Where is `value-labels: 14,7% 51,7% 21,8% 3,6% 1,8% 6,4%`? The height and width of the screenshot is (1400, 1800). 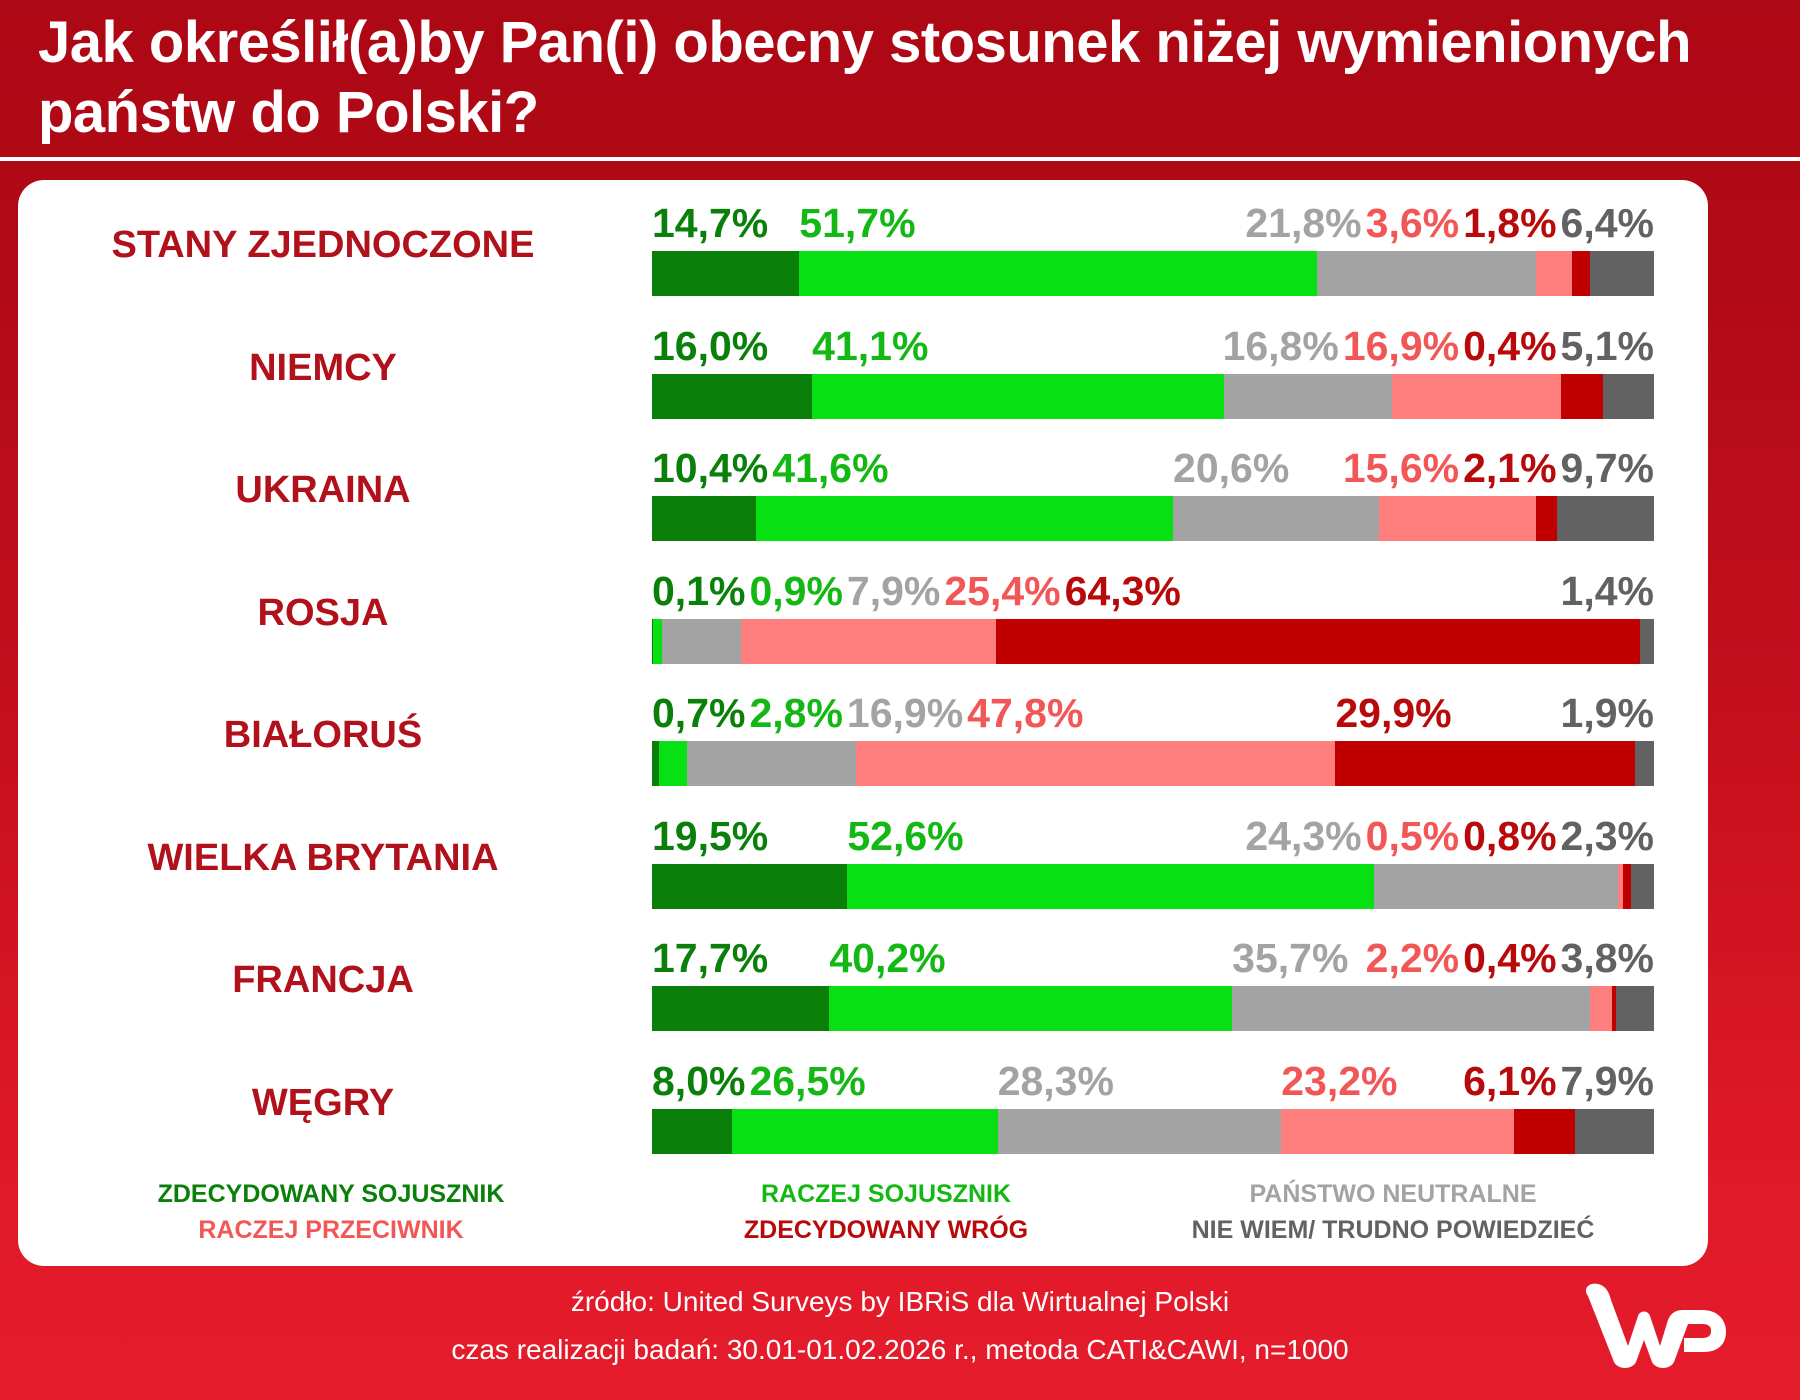
value-labels: 14,7% 51,7% 21,8% 3,6% 1,8% 6,4% is located at coordinates (1153, 223).